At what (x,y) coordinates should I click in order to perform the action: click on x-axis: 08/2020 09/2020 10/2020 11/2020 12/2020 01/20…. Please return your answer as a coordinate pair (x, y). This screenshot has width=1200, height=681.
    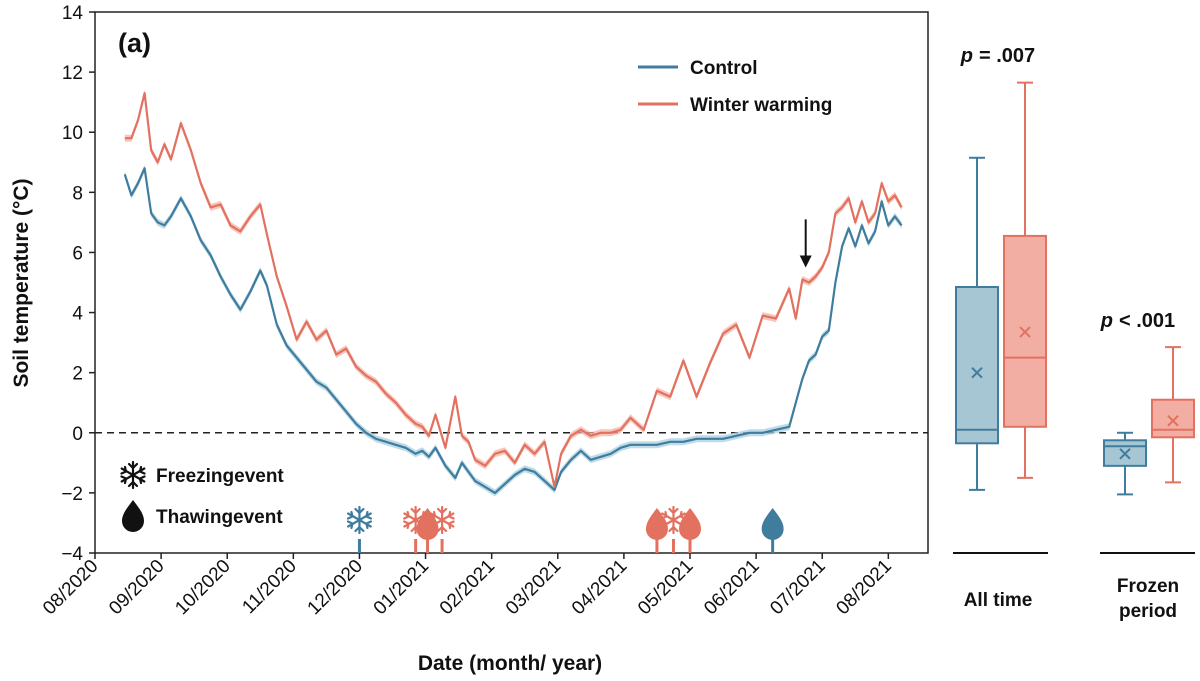
    Looking at the image, I should click on (467, 586).